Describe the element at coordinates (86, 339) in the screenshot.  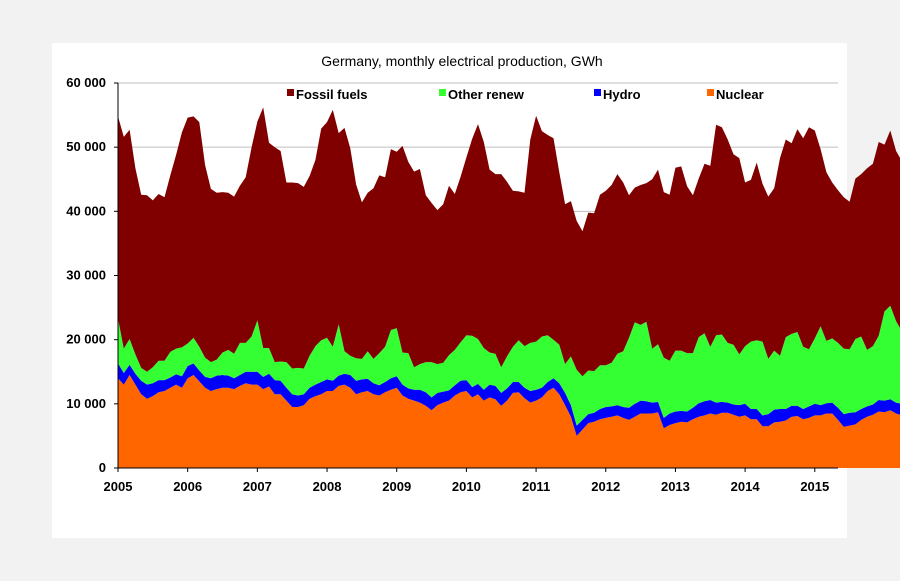
I see `y-tick-label: 20 000` at that location.